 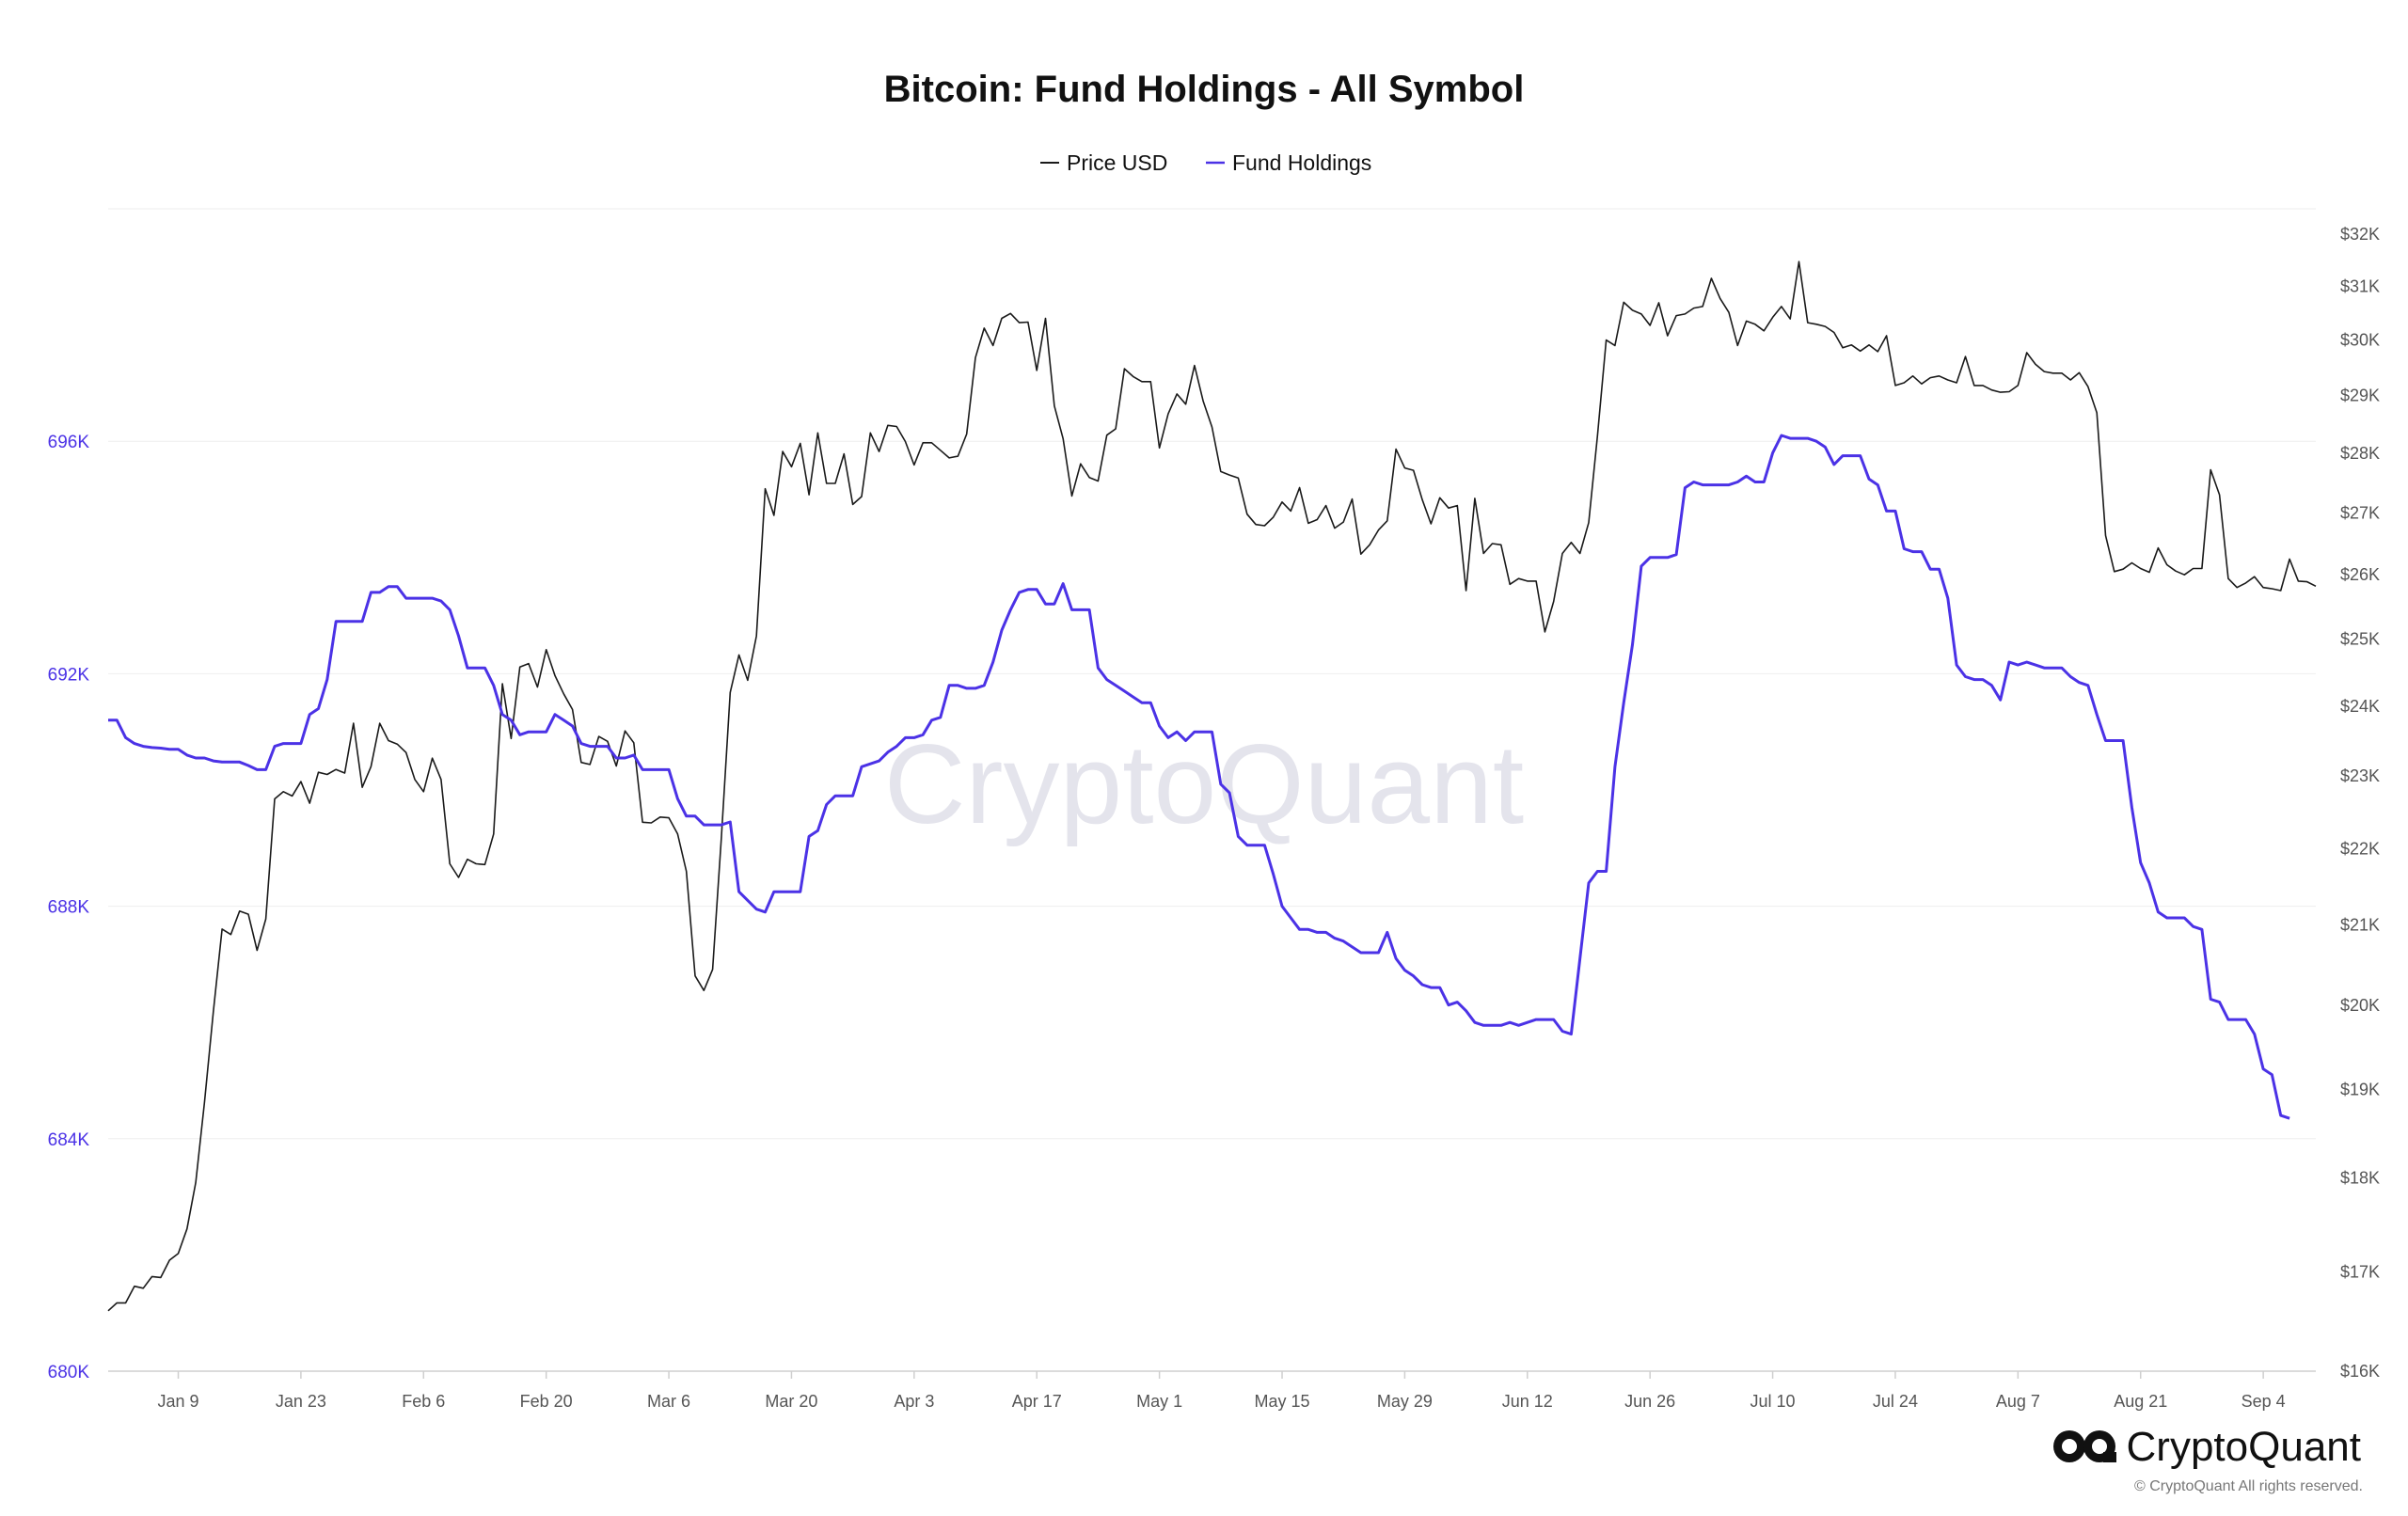 I want to click on y-right-tick-label: $28K, so click(x=2360, y=453).